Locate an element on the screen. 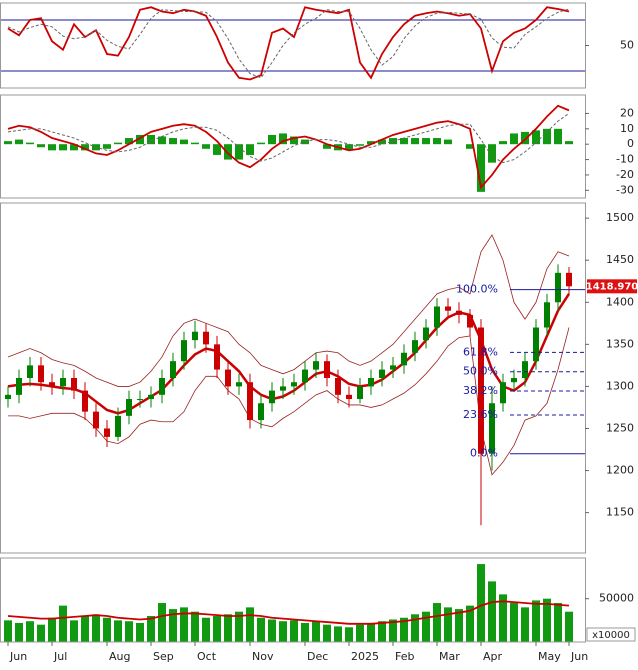 Image resolution: width=638 pixels, height=670 pixels. unit-box is located at coordinates (611, 634).